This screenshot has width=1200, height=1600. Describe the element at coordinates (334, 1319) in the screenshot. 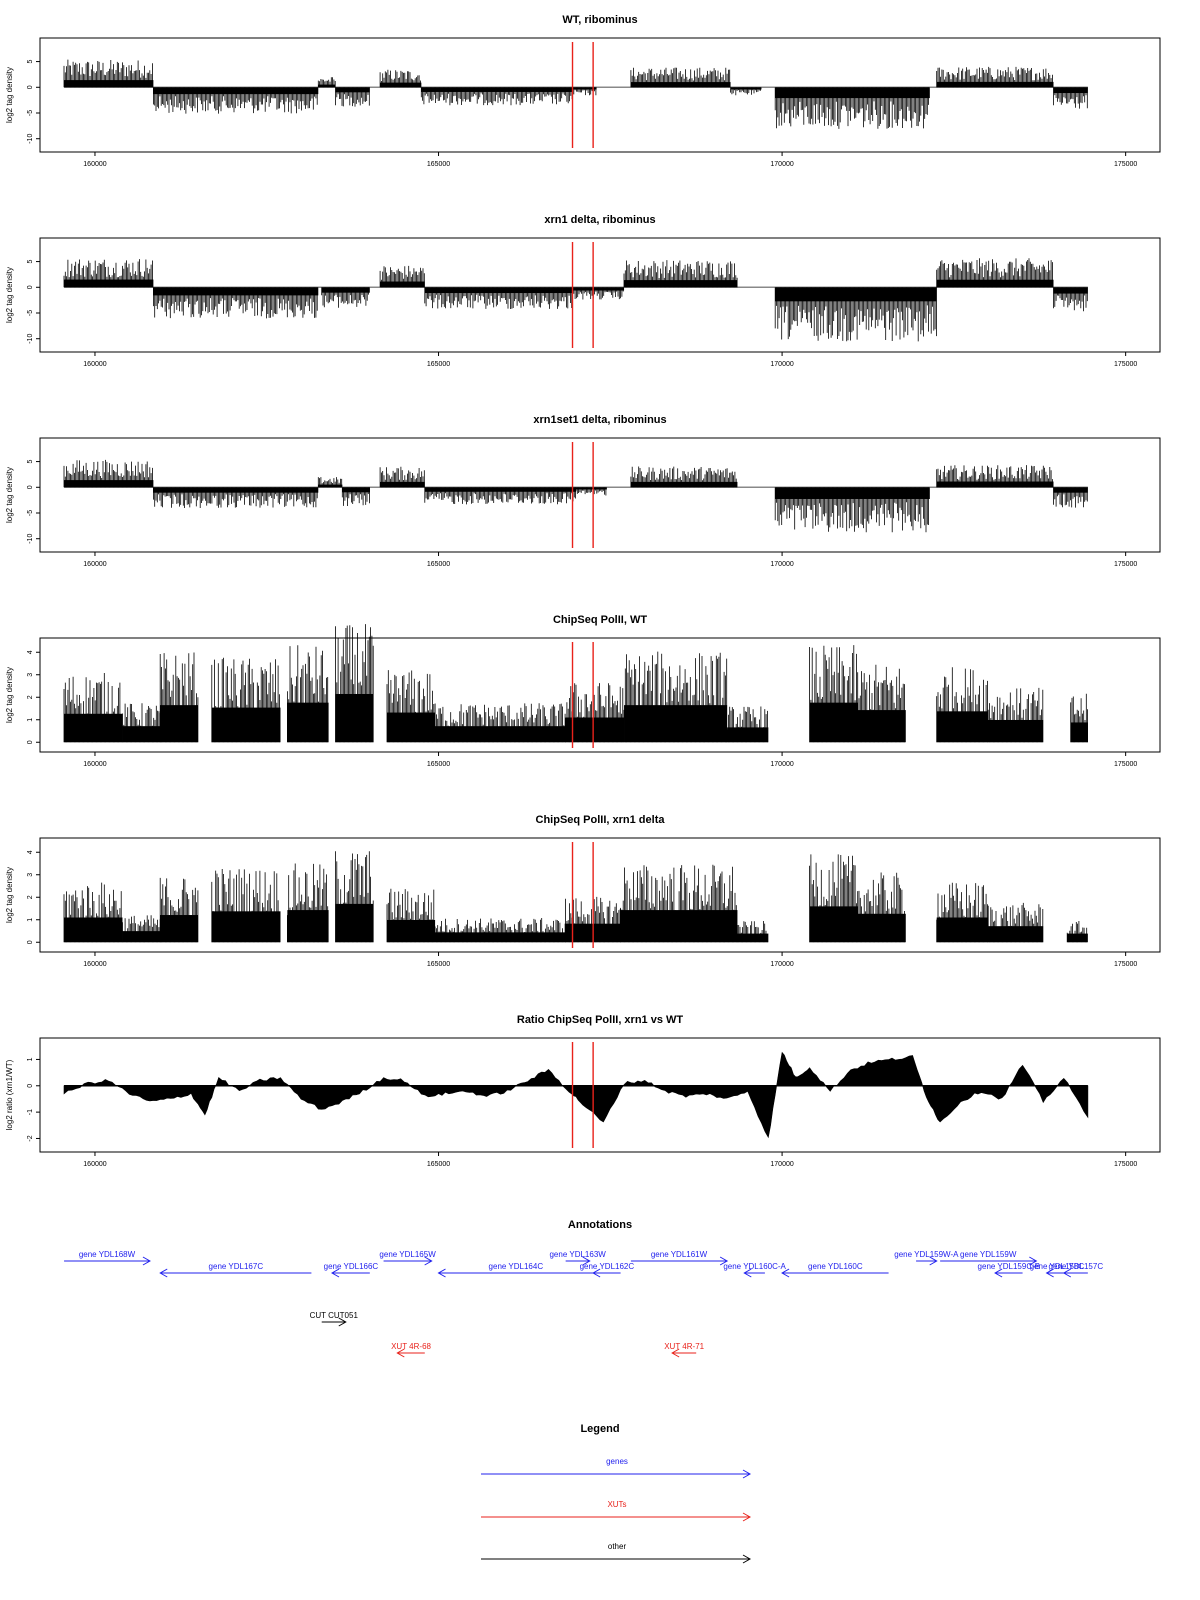

I see `feature-other: CUT CUT051` at that location.